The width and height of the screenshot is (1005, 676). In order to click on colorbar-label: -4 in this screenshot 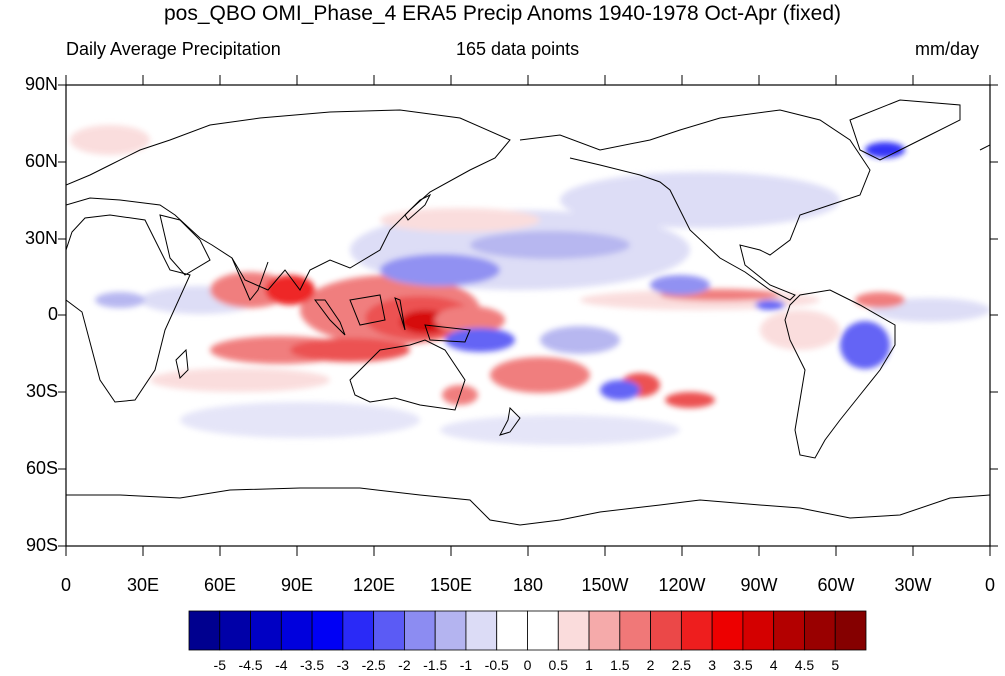, I will do `click(281, 665)`.